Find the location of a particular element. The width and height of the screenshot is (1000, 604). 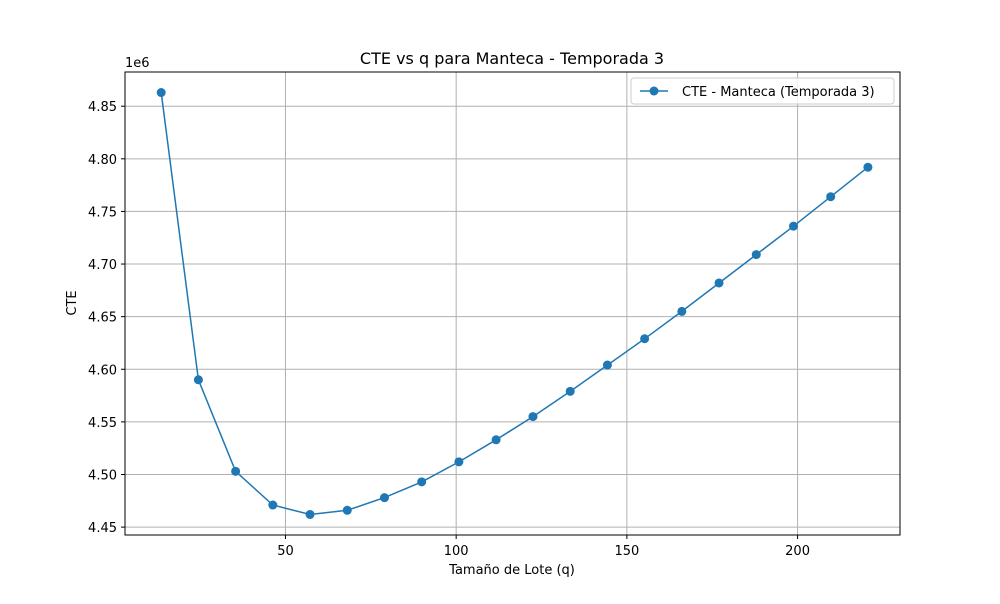

y-tick-label: 4.65 is located at coordinates (102, 318).